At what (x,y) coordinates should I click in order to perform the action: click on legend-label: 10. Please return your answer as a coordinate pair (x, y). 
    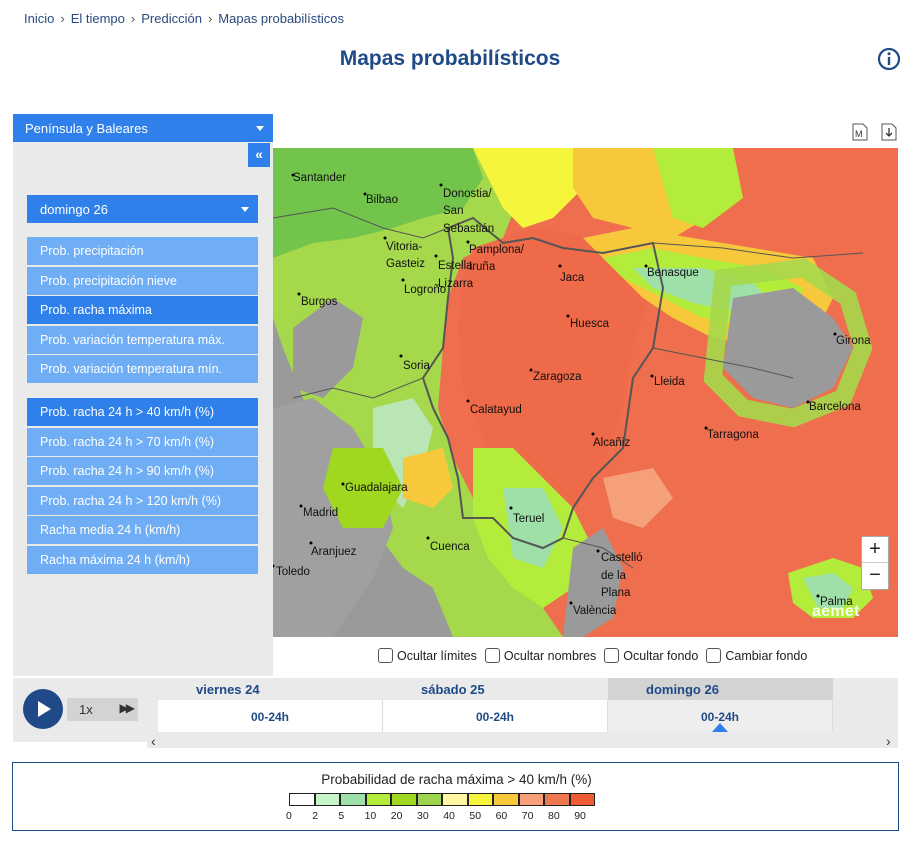
    Looking at the image, I should click on (370, 816).